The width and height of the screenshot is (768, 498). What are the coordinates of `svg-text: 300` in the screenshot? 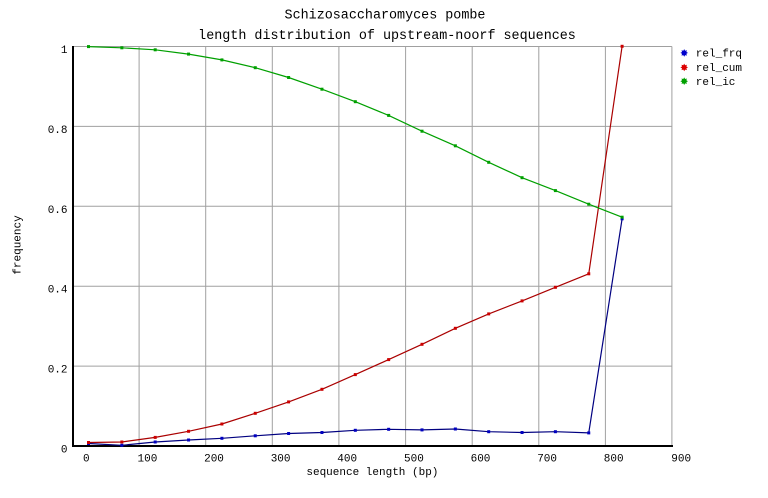 It's located at (281, 460).